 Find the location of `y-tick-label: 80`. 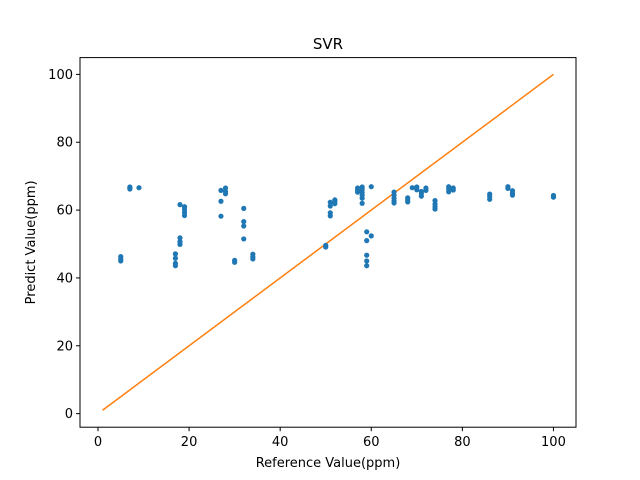

y-tick-label: 80 is located at coordinates (64, 143).